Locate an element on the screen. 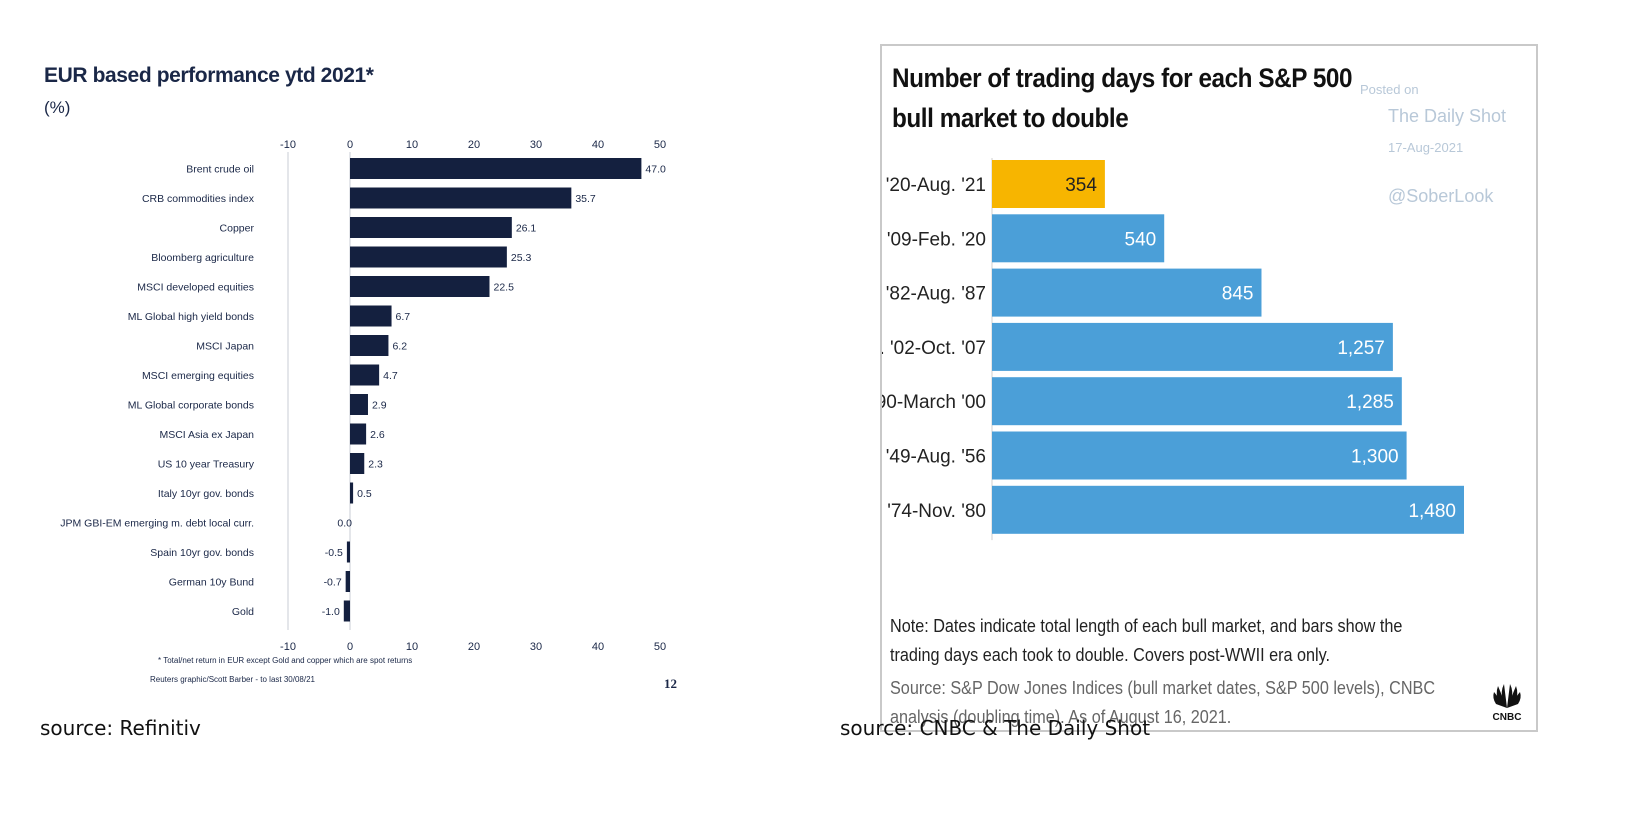 The width and height of the screenshot is (1646, 832). right-value-label-0: 354 is located at coordinates (1081, 185).